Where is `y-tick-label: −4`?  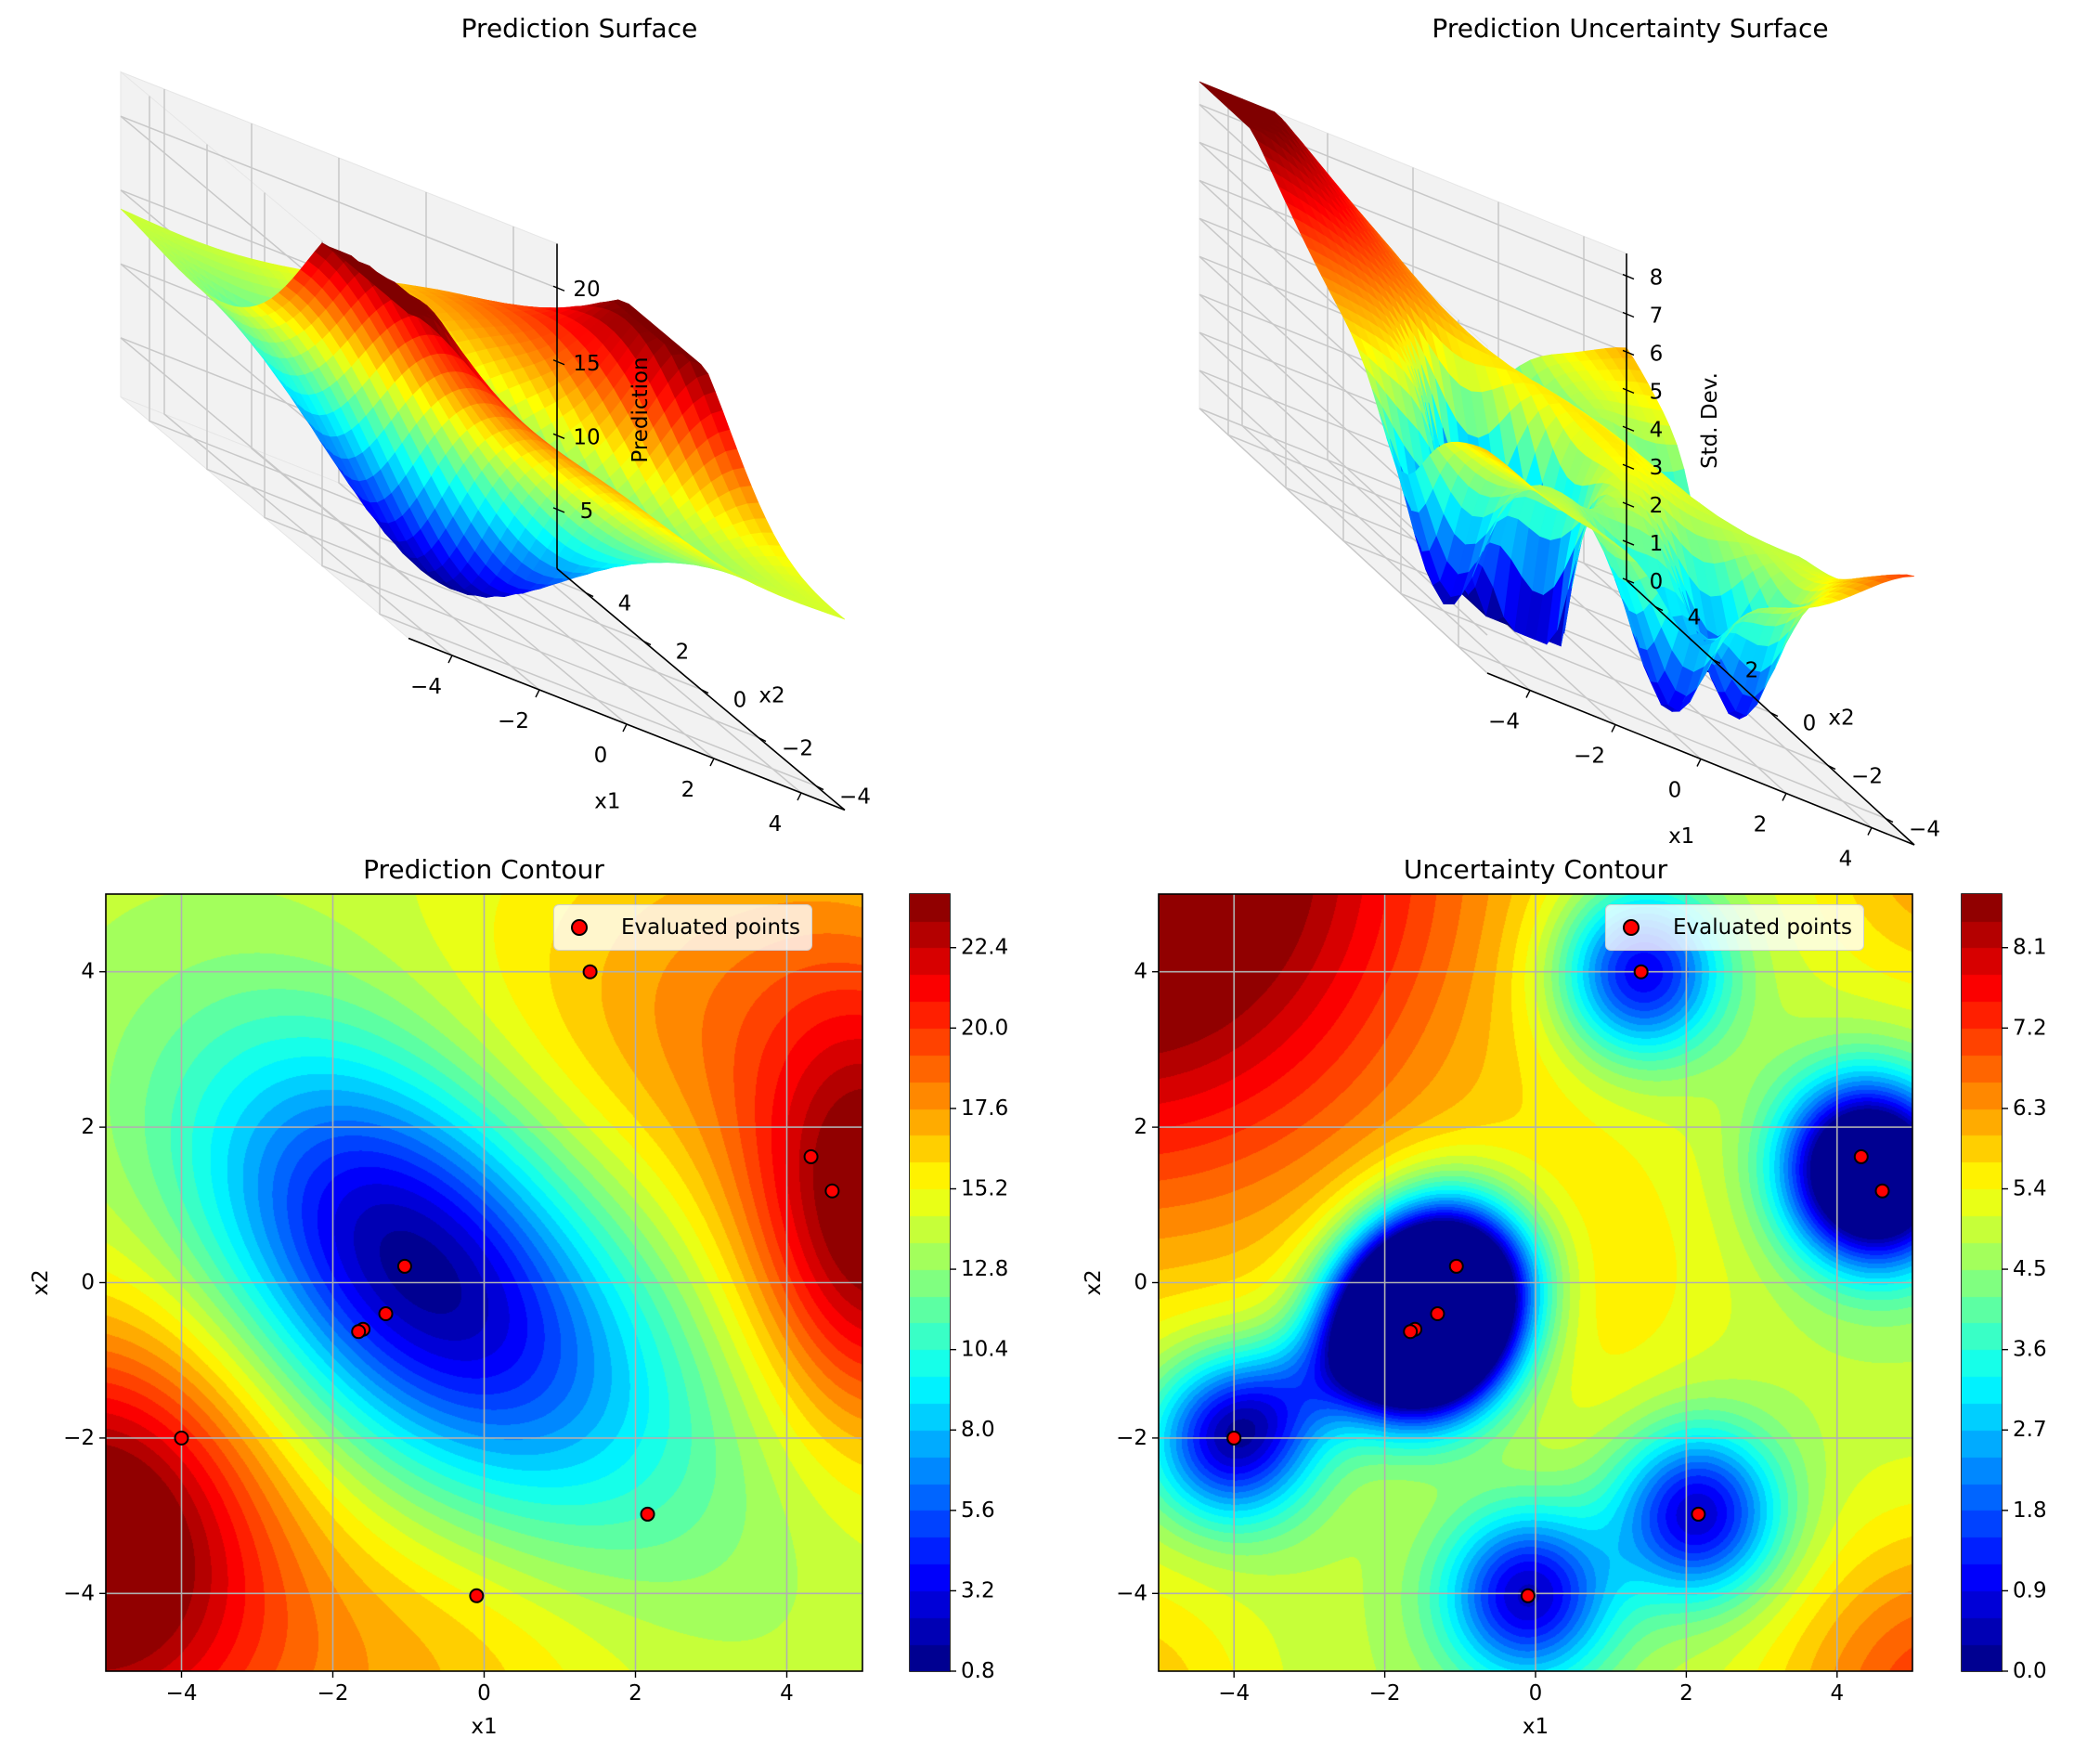
y-tick-label: −4 is located at coordinates (1131, 1593).